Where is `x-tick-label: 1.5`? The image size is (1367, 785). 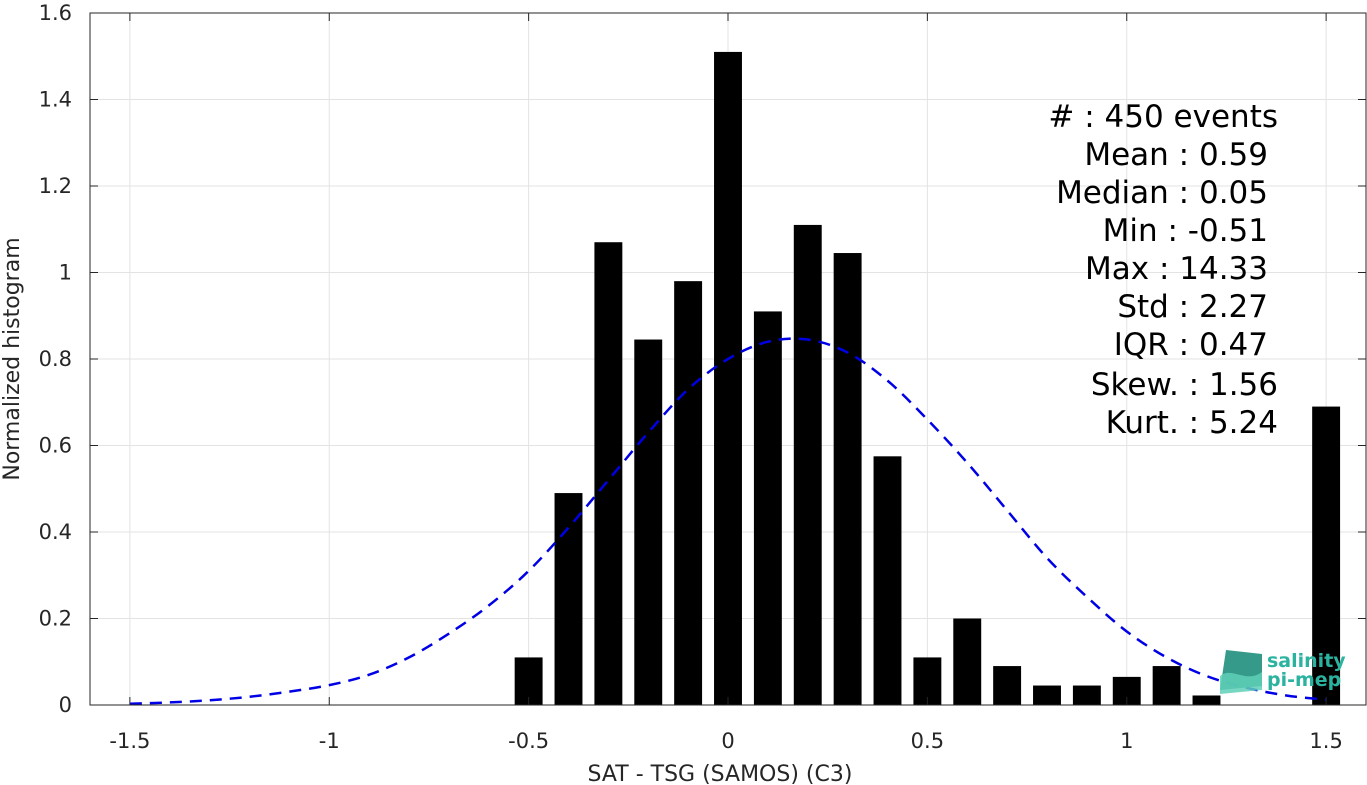 x-tick-label: 1.5 is located at coordinates (1325, 741).